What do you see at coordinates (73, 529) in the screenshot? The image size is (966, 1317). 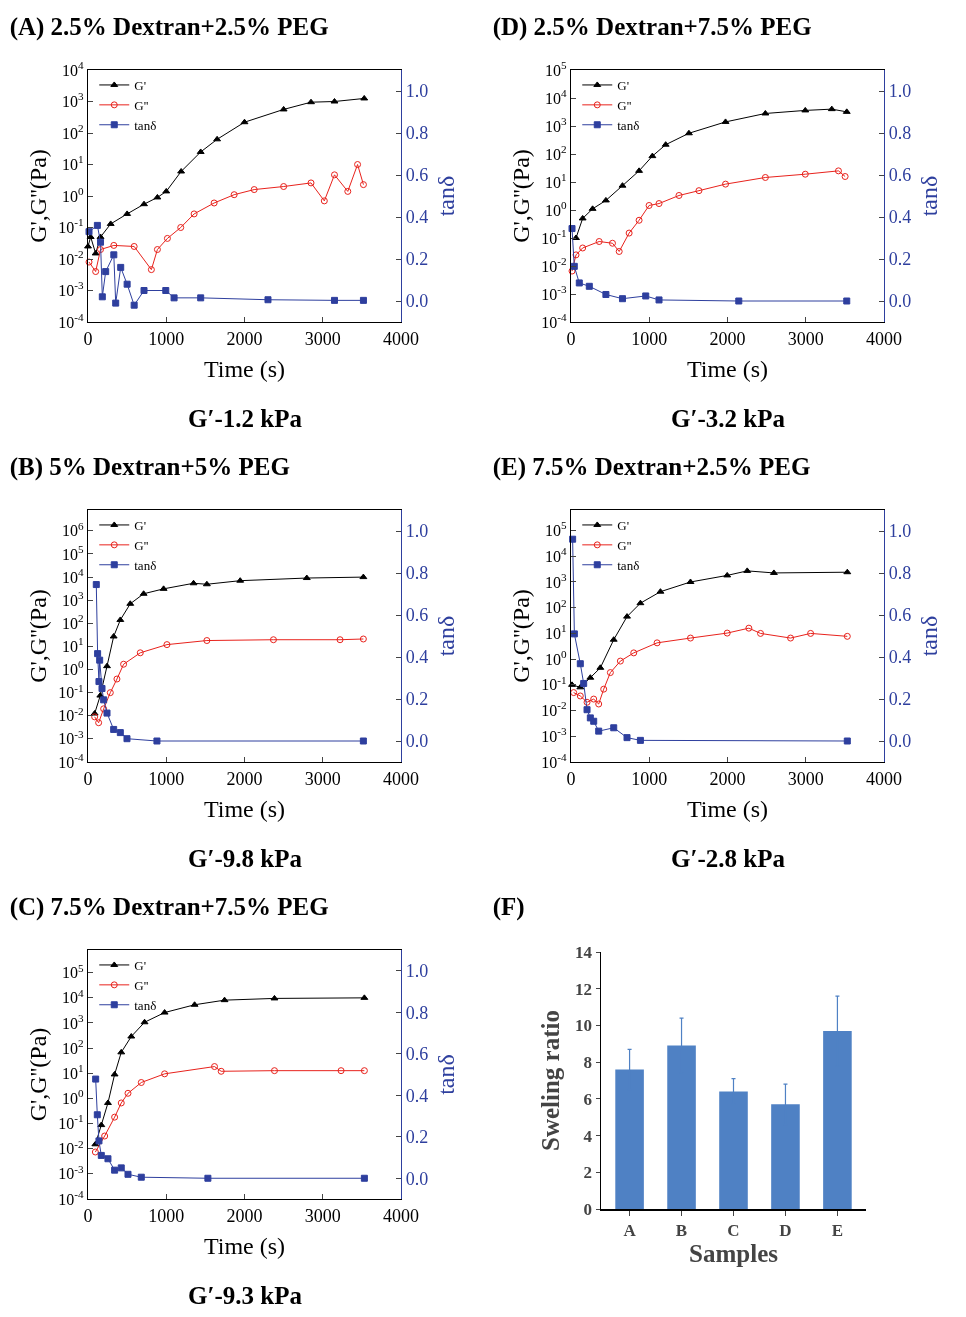 I see `y-tick-label: 10$^{6}$` at bounding box center [73, 529].